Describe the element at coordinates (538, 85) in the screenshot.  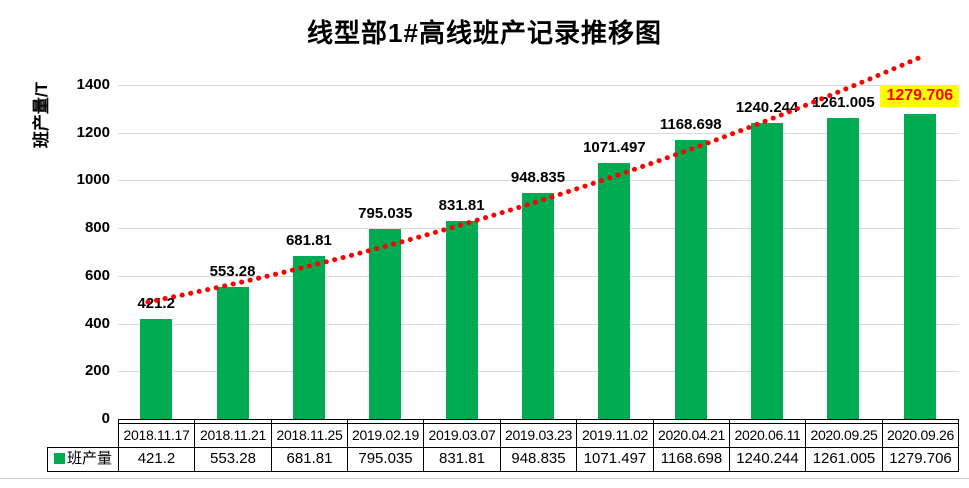
I see `gridline` at that location.